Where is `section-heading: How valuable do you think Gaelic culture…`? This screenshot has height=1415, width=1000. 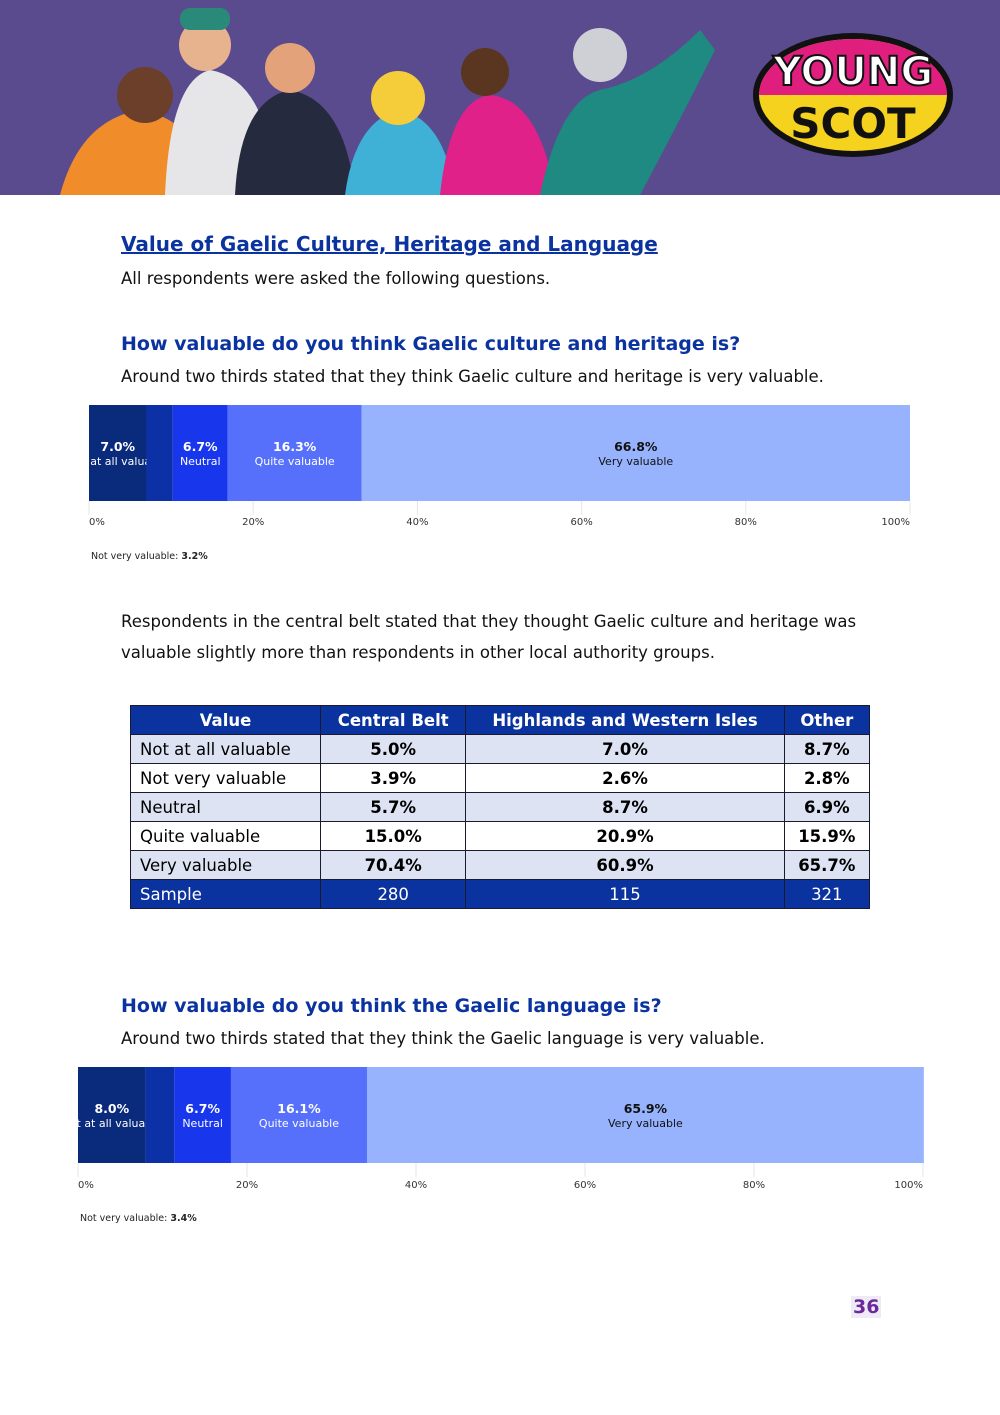
section-heading: How valuable do you think Gaelic culture… is located at coordinates (431, 344).